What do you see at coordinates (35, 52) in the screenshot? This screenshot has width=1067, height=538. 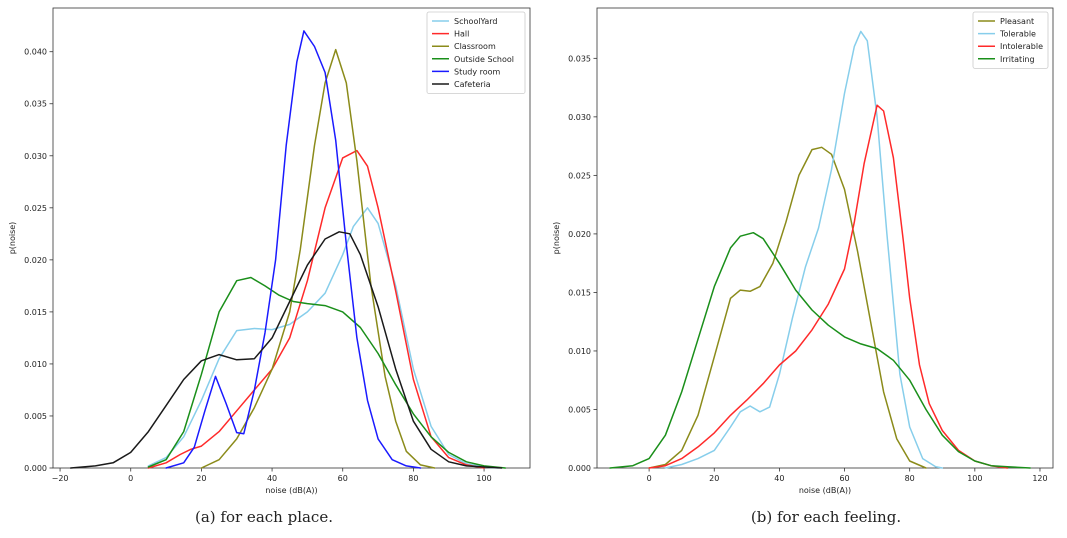 I see `y-tick-label: 0.040` at bounding box center [35, 52].